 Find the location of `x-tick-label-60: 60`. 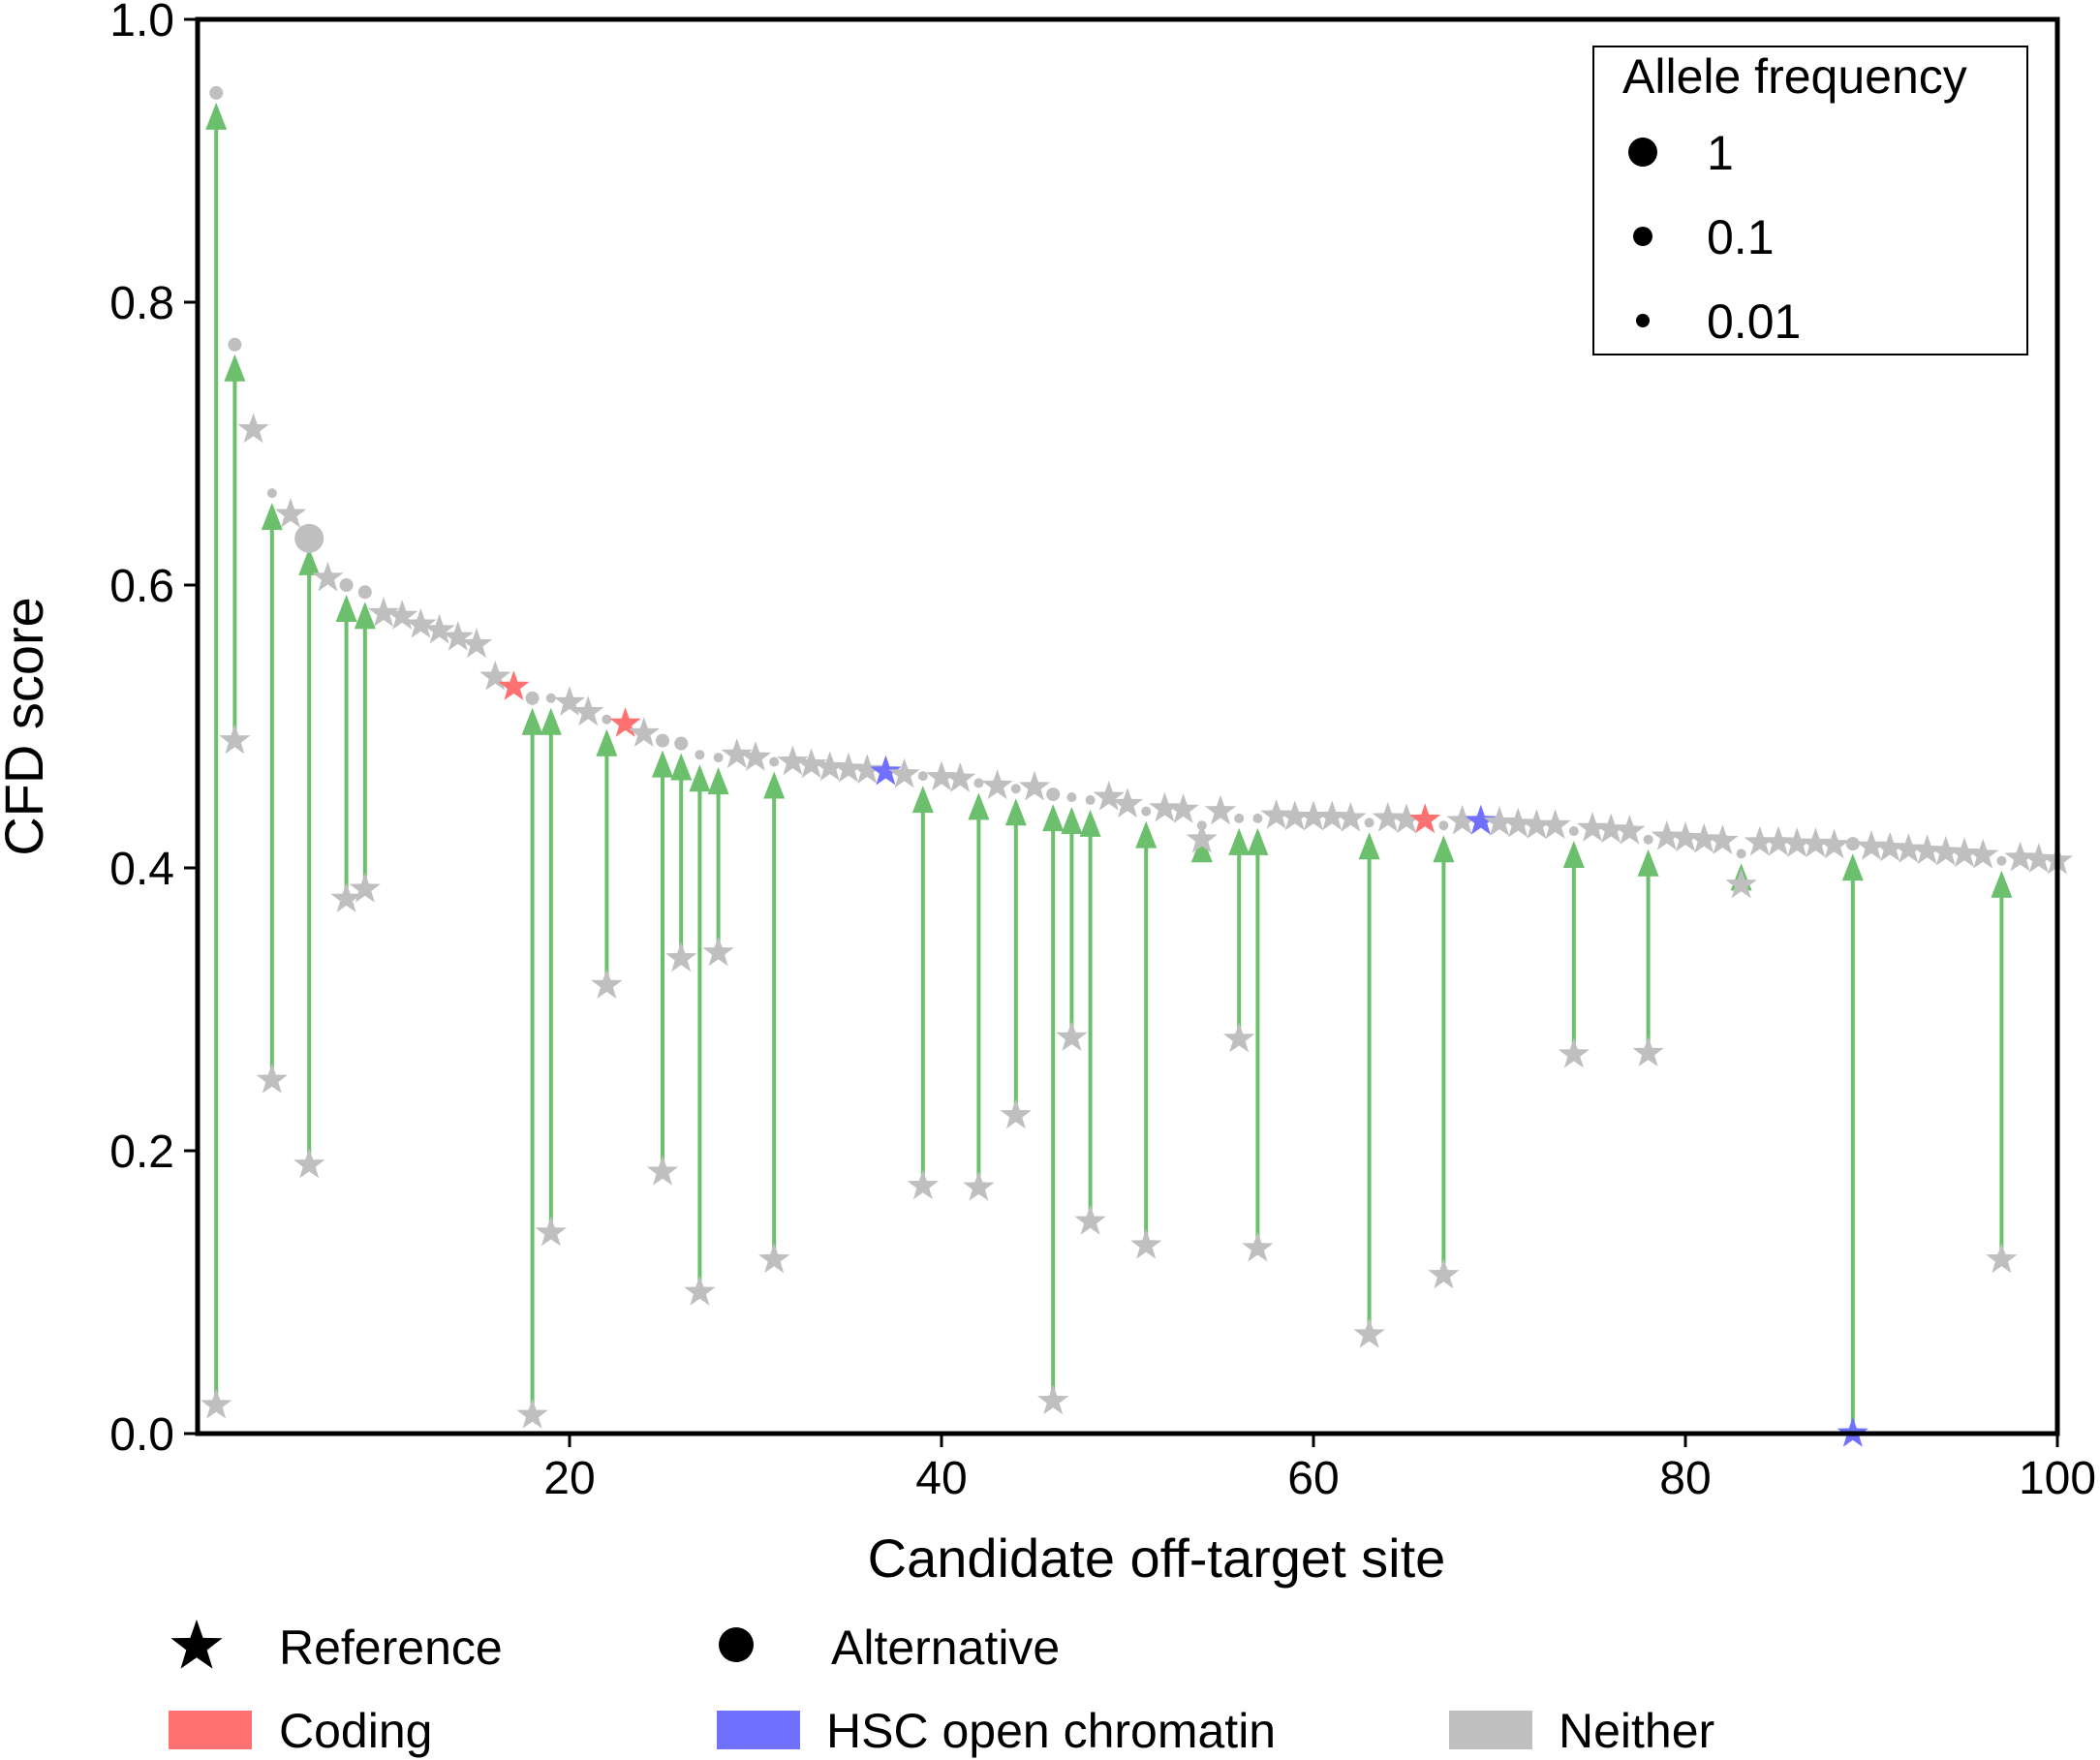

x-tick-label-60: 60 is located at coordinates (1313, 1479).